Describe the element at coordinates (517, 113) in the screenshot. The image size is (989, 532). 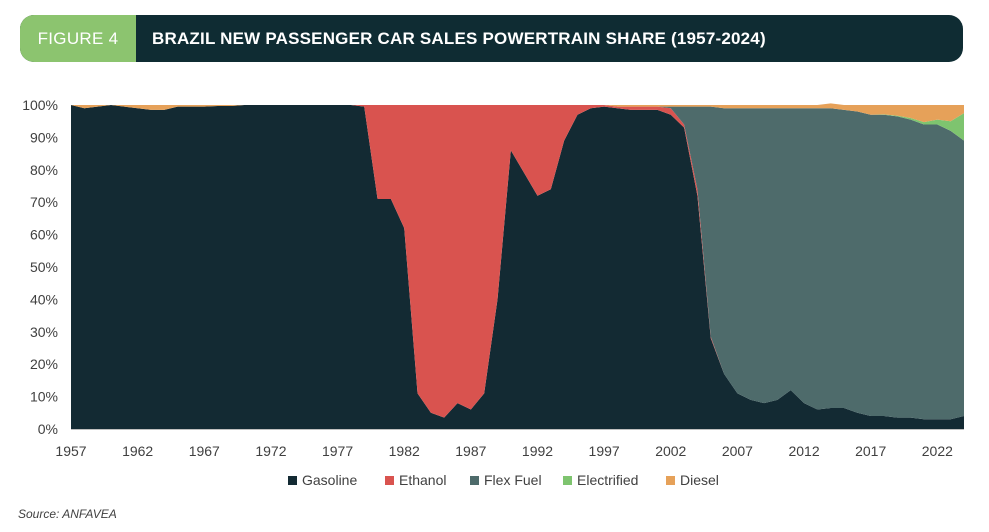
I see `area-diesel` at that location.